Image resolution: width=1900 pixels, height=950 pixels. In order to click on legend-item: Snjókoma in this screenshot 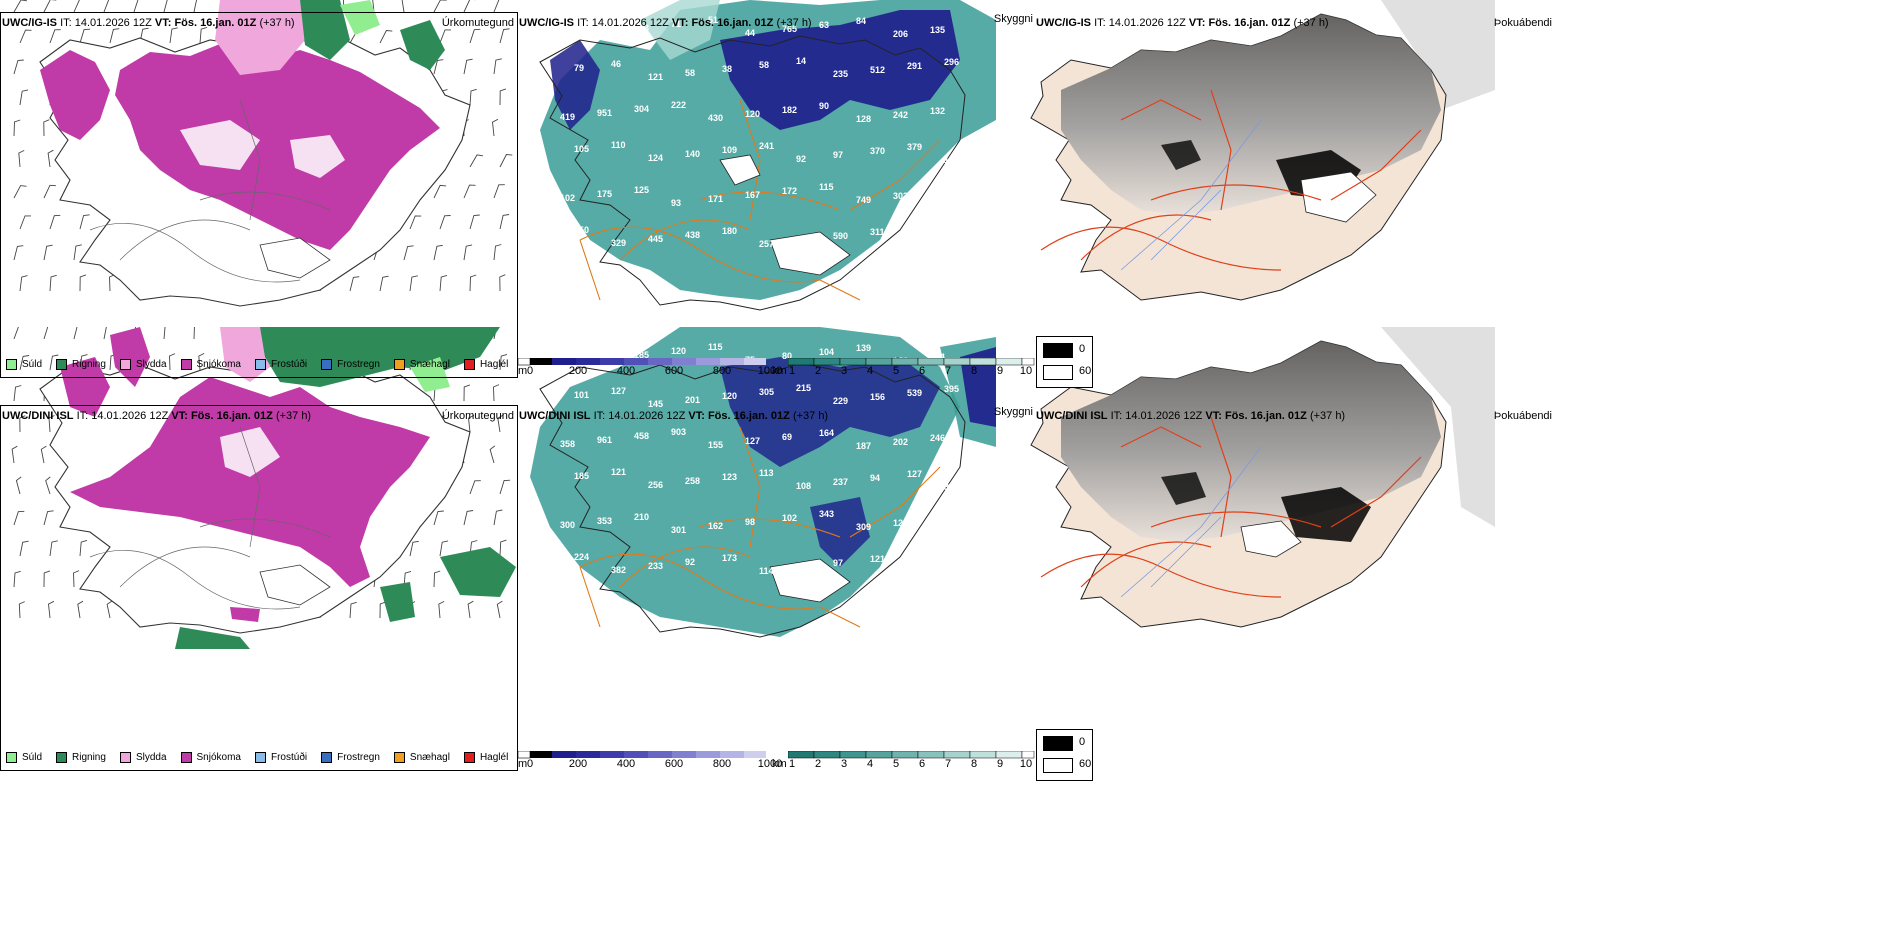, I will do `click(210, 364)`.